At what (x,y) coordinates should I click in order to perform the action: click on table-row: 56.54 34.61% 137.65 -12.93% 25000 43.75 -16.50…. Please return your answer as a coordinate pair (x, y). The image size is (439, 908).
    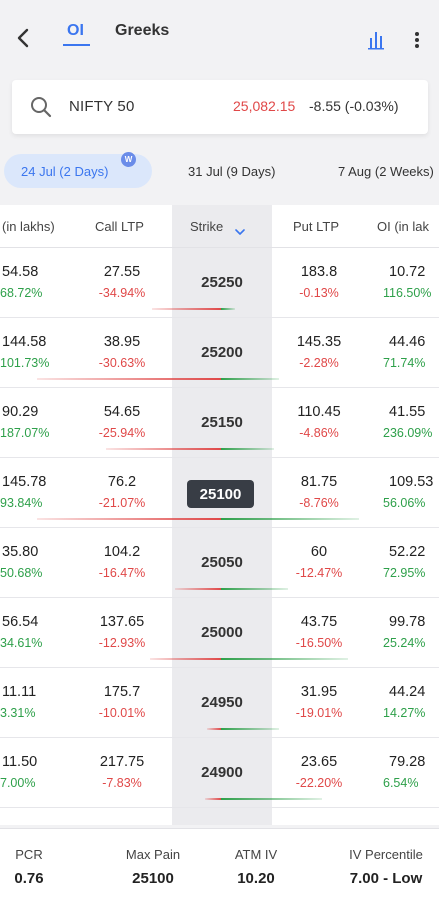
    Looking at the image, I should click on (219, 633).